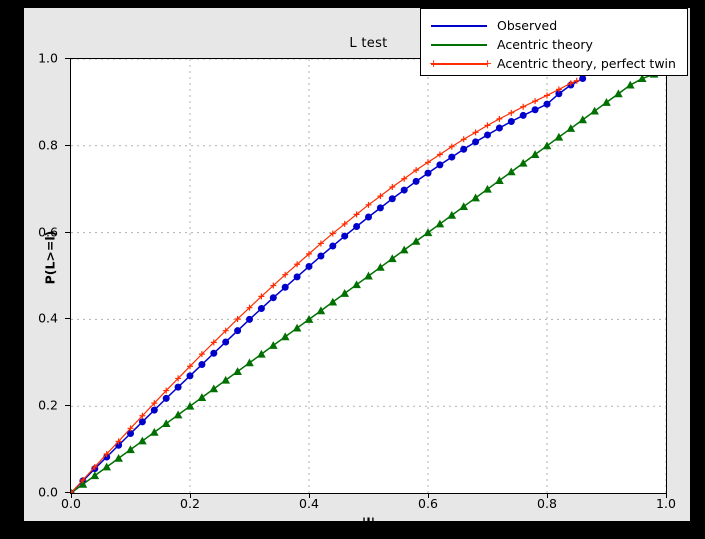  I want to click on legend-entry: + + Acentric theory, perfect twin, so click(555, 64).